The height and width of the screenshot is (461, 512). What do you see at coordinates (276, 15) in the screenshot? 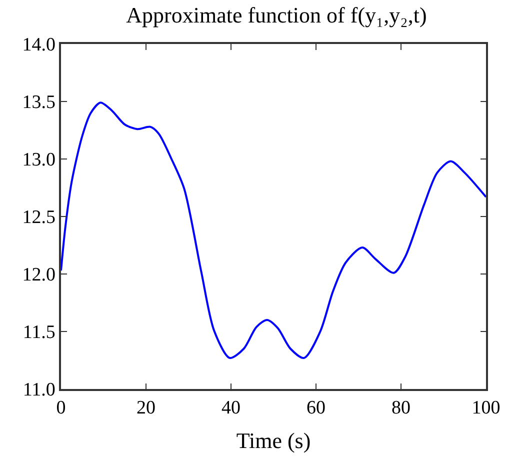
I see `chart-title: Approximate function of f(y₁,y₂,t)` at bounding box center [276, 15].